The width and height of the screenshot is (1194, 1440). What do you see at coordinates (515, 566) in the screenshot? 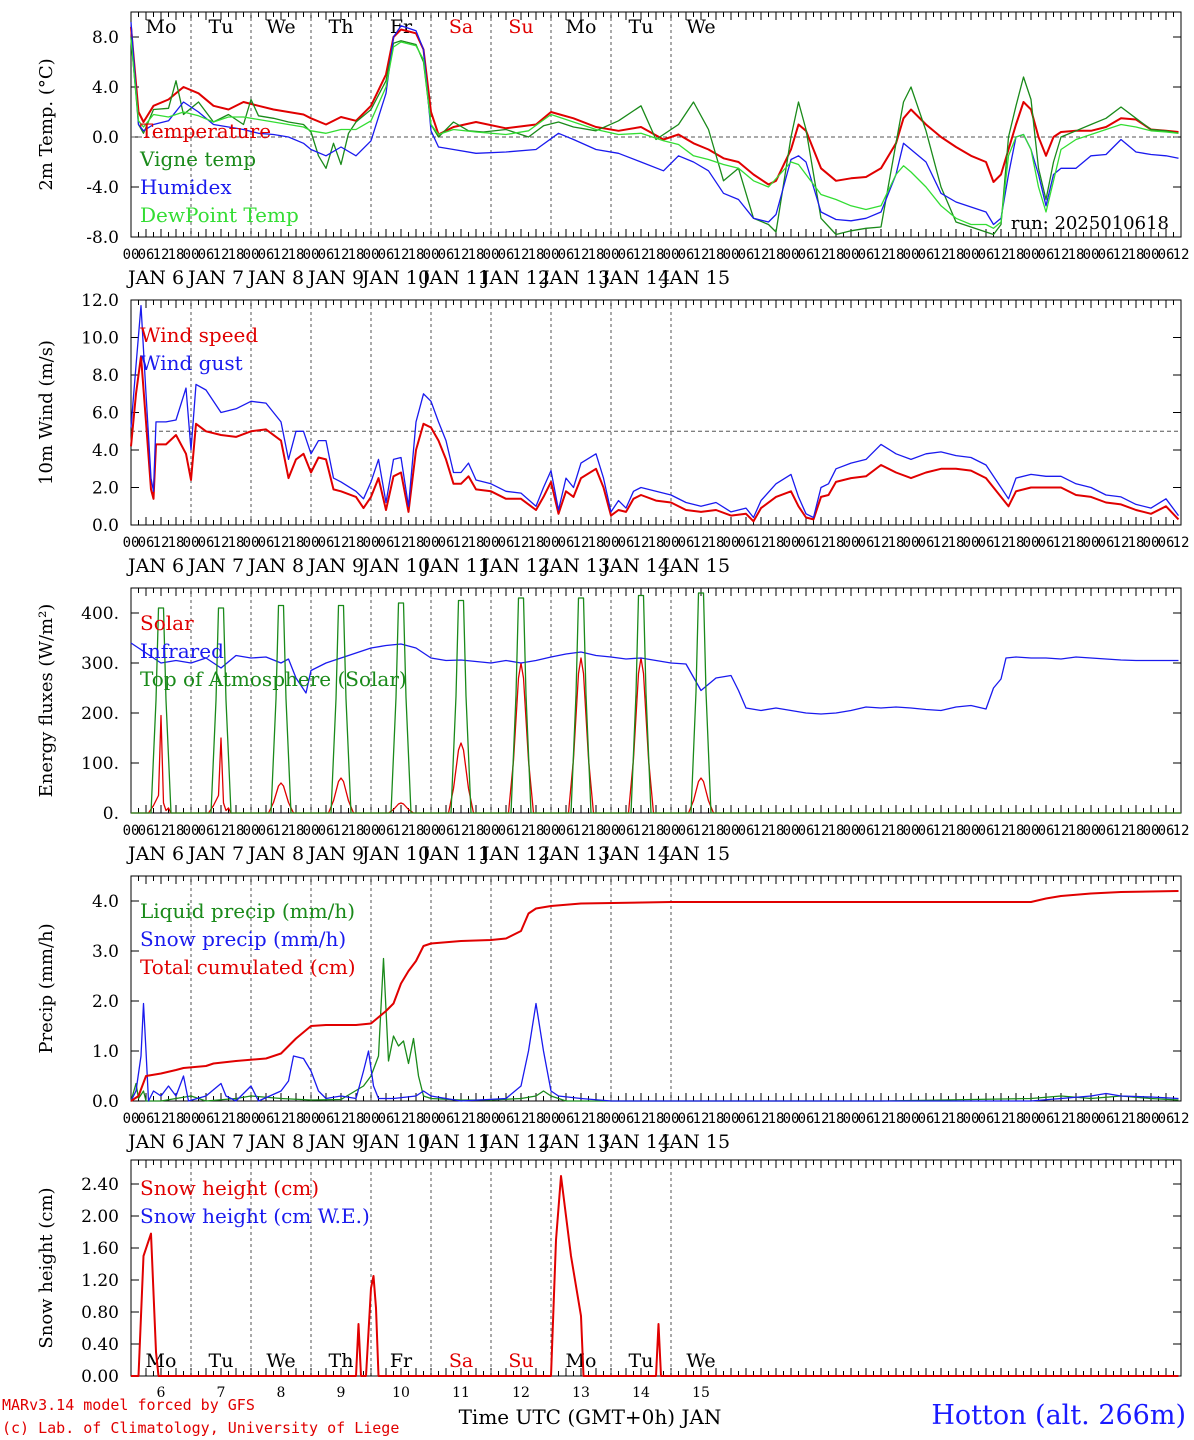
I see `date-label: JAN 12` at bounding box center [515, 566].